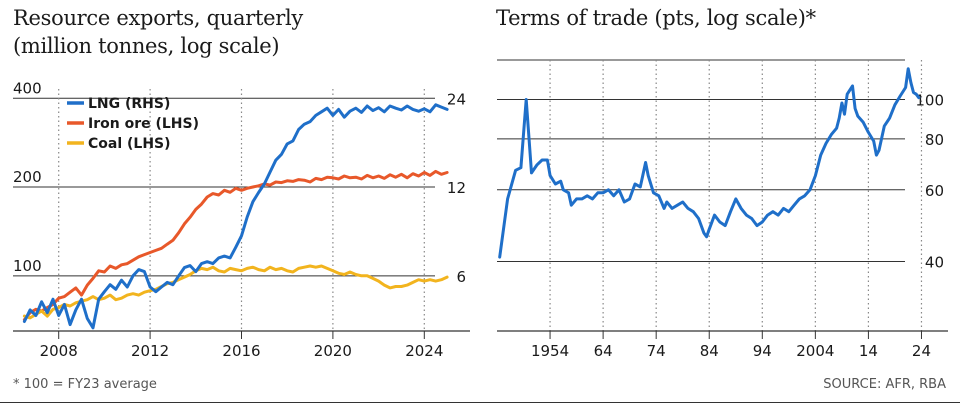  Describe the element at coordinates (235, 292) in the screenshot. I see `coal-series-line` at that location.